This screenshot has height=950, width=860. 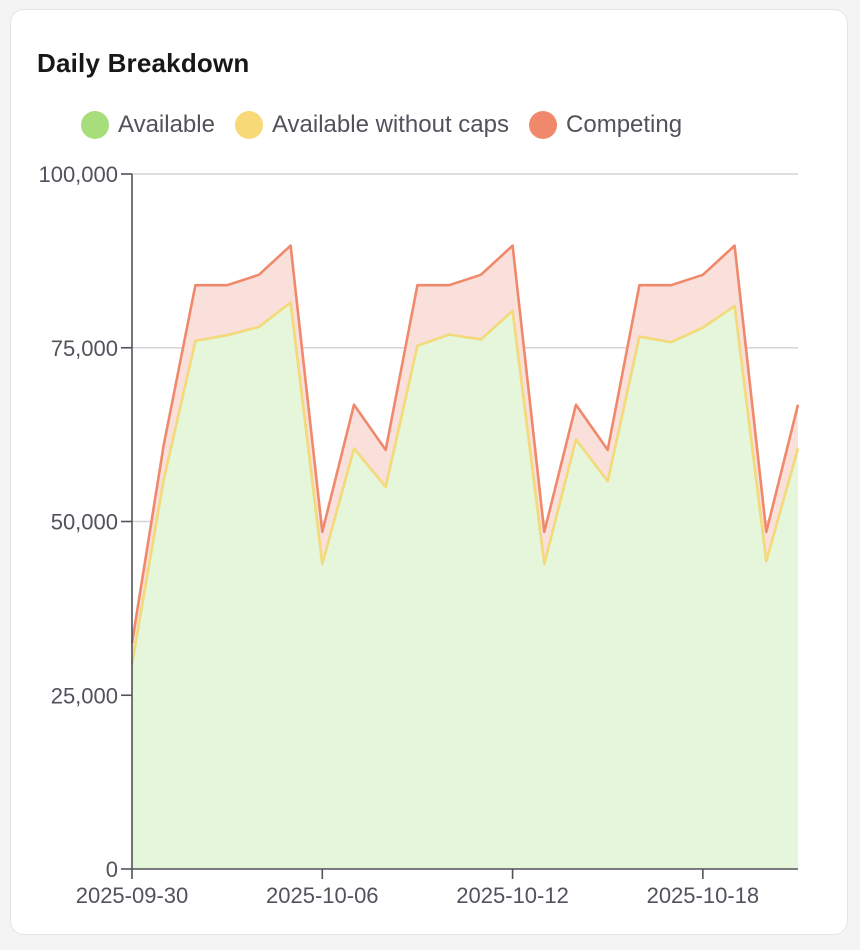 I want to click on x-tick-label-0: 2025-09-30, so click(x=132, y=895).